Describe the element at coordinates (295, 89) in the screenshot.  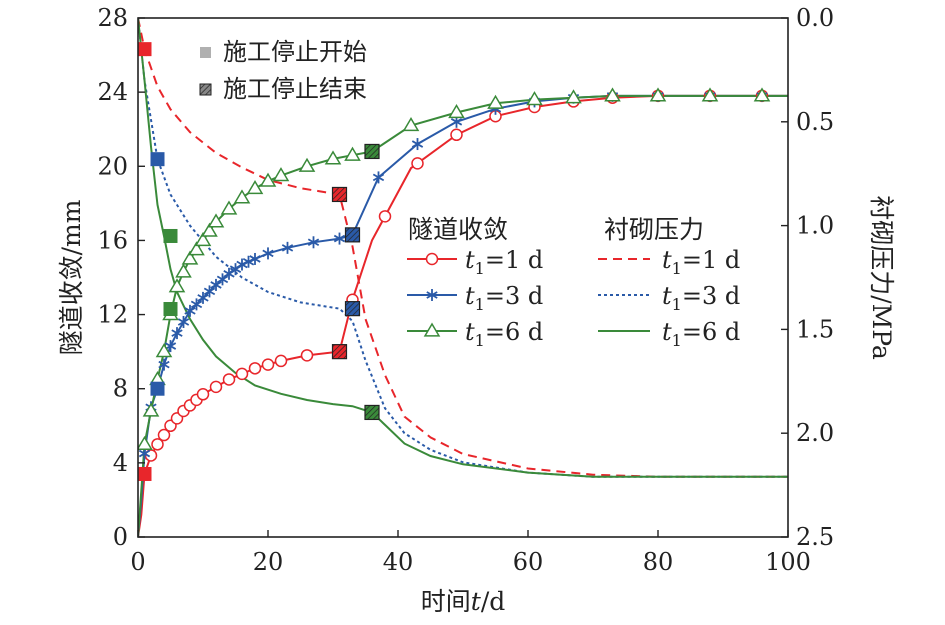
I see `legend-stop-end-label: 施工停止结束` at that location.